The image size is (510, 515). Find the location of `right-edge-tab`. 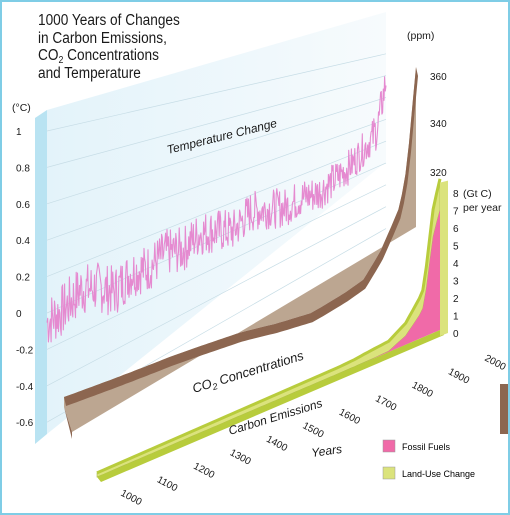

right-edge-tab is located at coordinates (504, 409).